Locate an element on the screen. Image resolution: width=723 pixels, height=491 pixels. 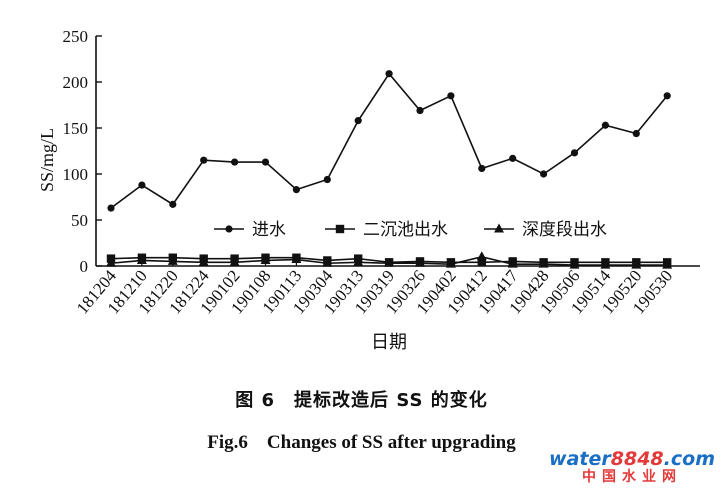
legend-item-2: 二沉池出水 is located at coordinates (386, 230).